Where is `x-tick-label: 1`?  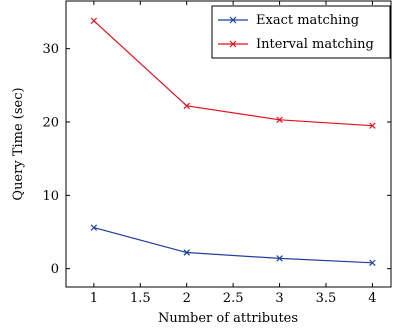 x-tick-label: 1 is located at coordinates (94, 298).